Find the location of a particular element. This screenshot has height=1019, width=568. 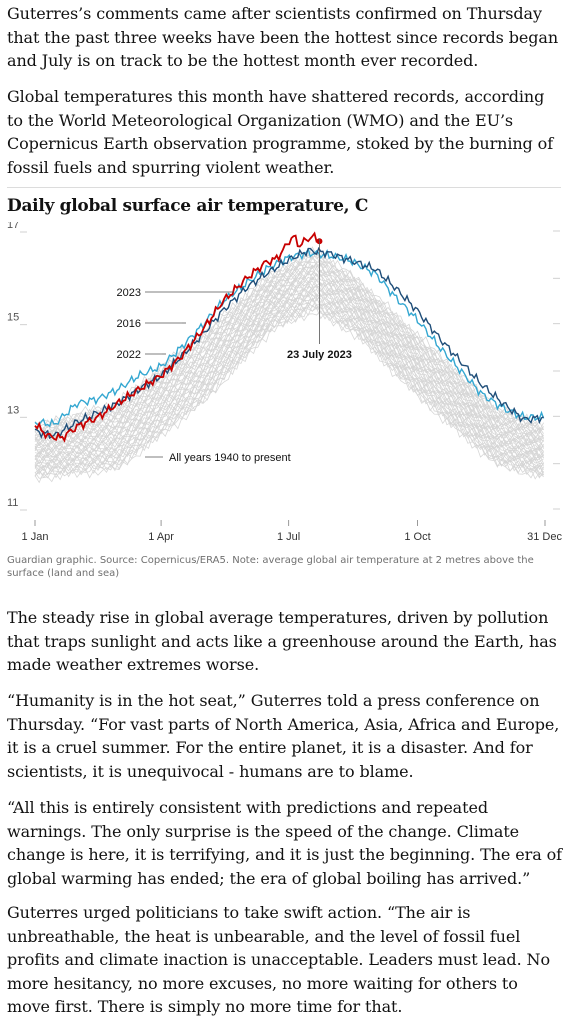

y-tick-label: 17 is located at coordinates (13, 226).